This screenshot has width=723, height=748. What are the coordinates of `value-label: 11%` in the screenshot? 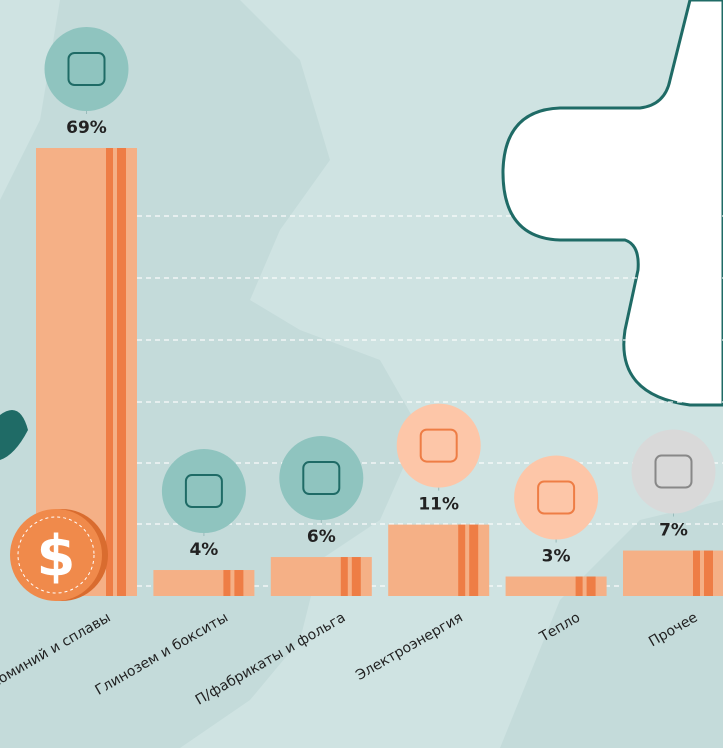 It's located at (438, 505).